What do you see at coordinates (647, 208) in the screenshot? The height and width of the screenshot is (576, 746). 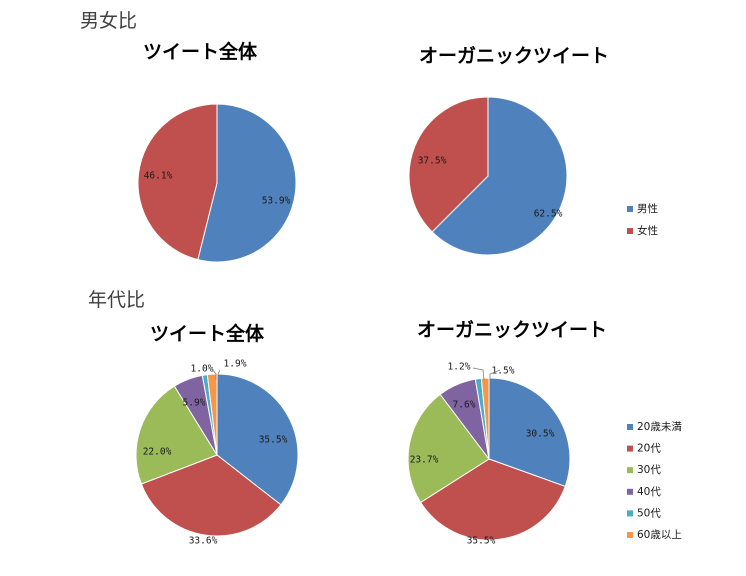 I see `legend-label: 男性` at bounding box center [647, 208].